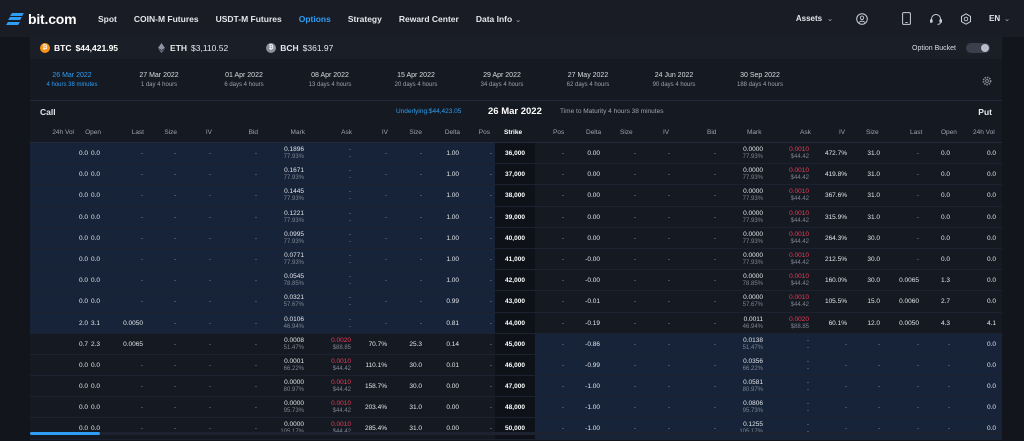 The image size is (1024, 441). What do you see at coordinates (760, 80) in the screenshot?
I see `expiry-tab: 30 Sep 2022 188 days 4 hours` at bounding box center [760, 80].